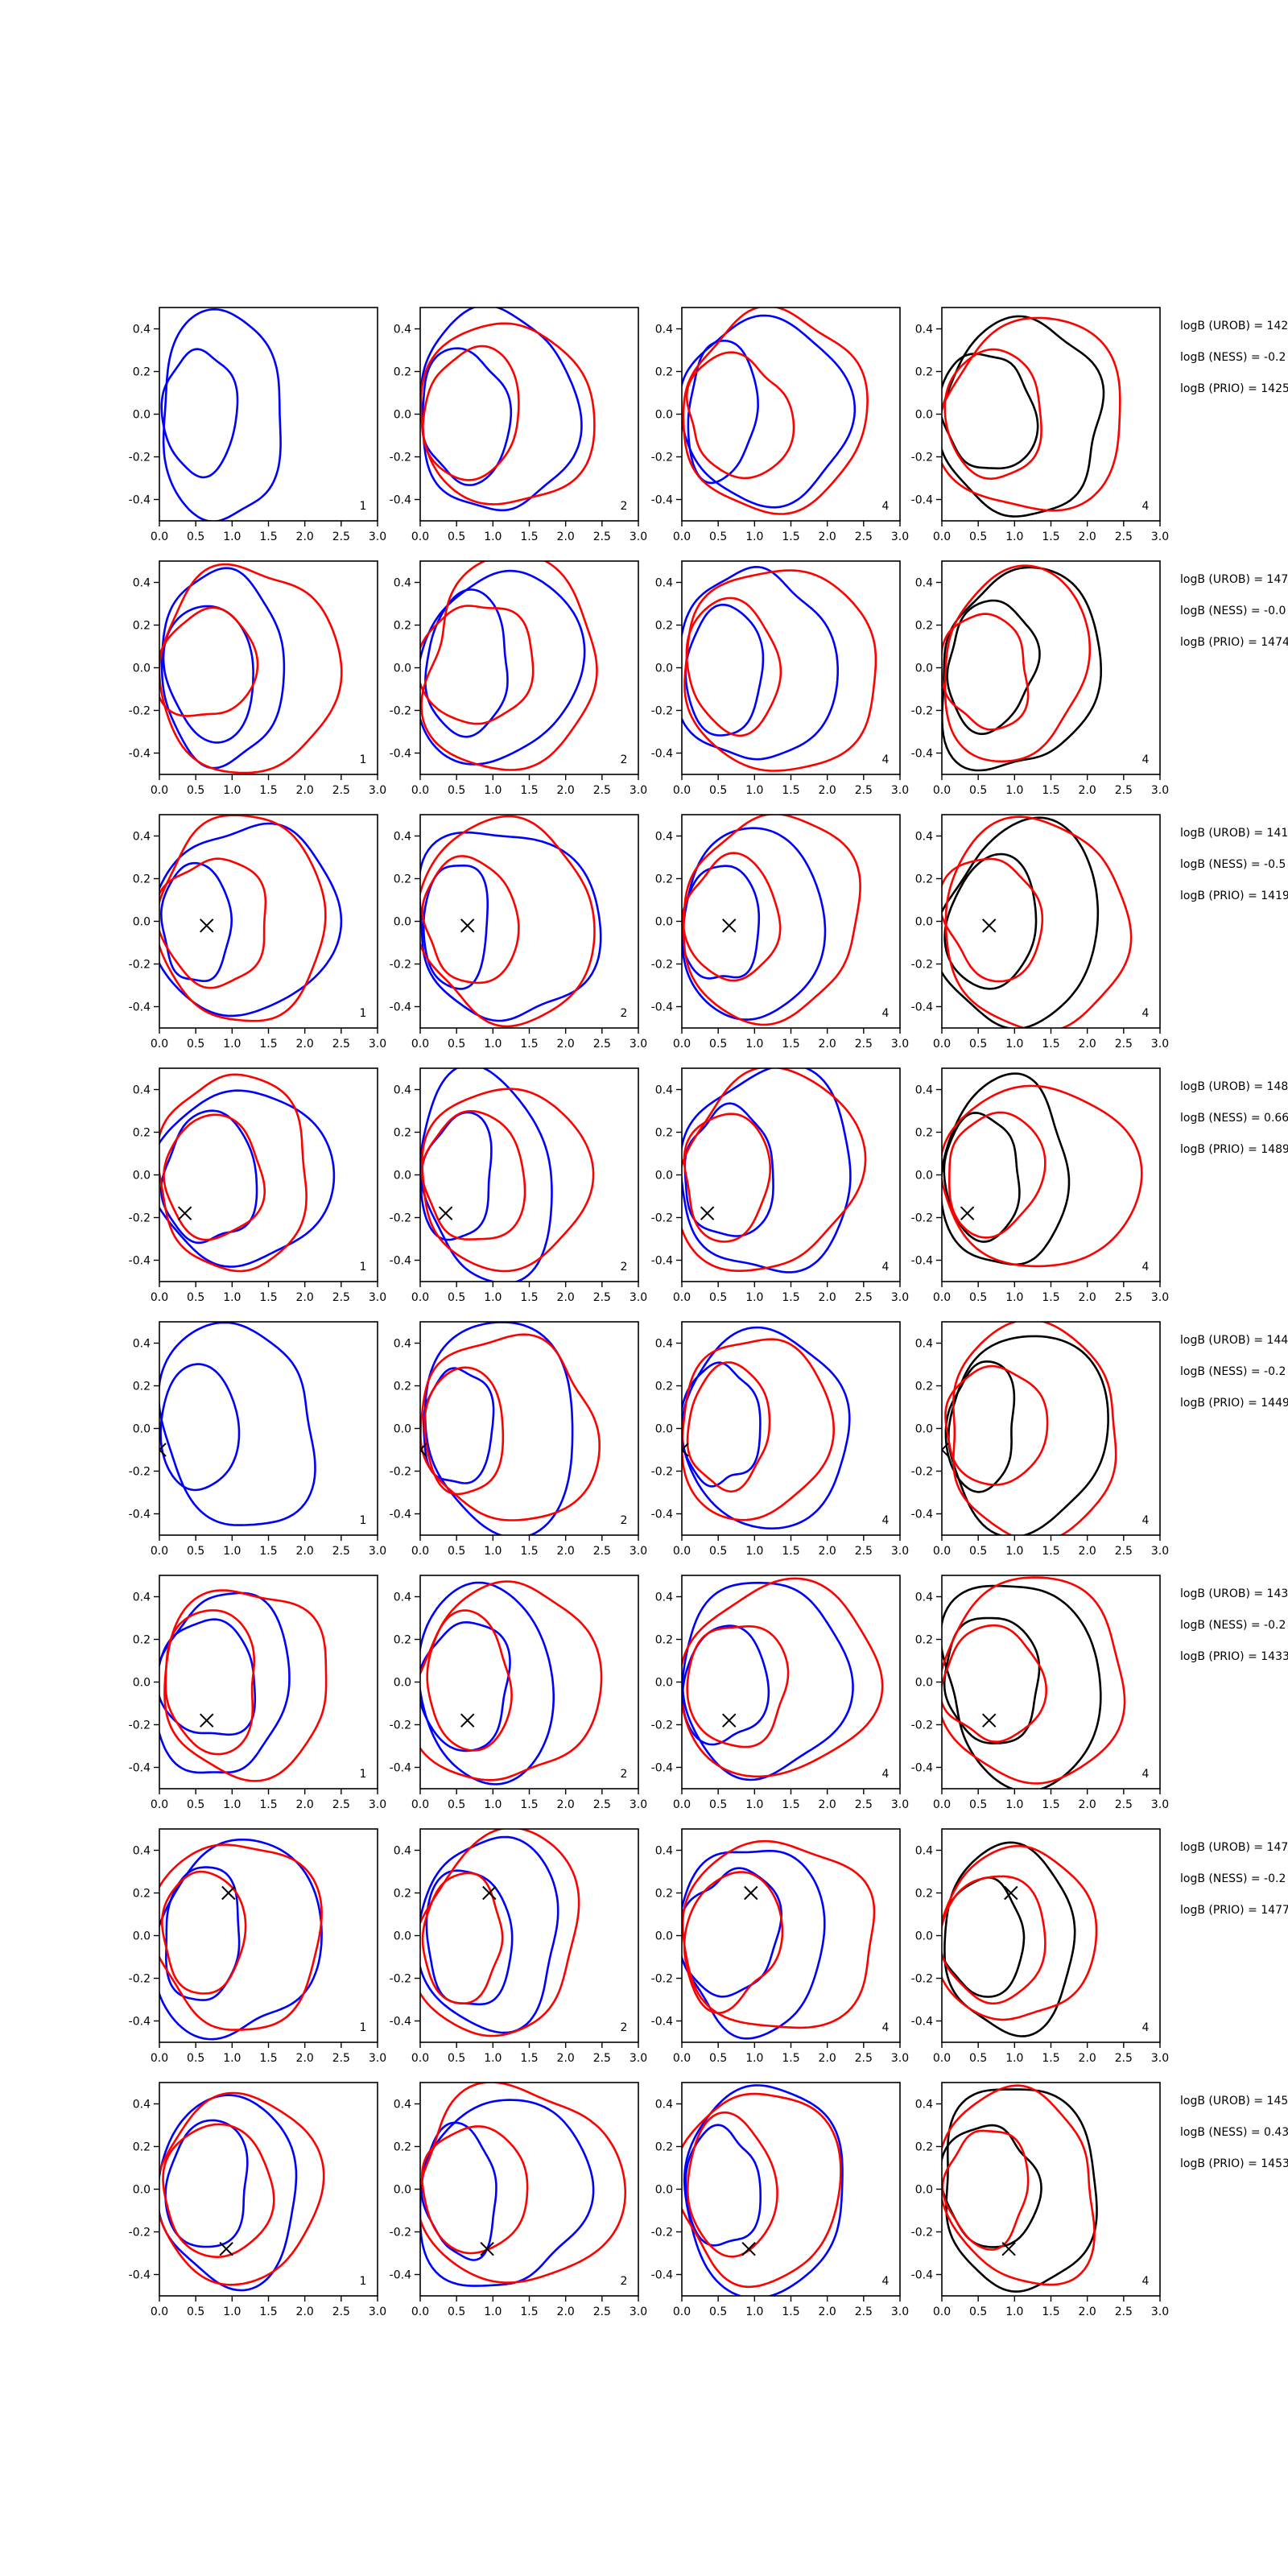  I want to click on annotation: logB (PRIO) = 1474, so click(1234, 642).